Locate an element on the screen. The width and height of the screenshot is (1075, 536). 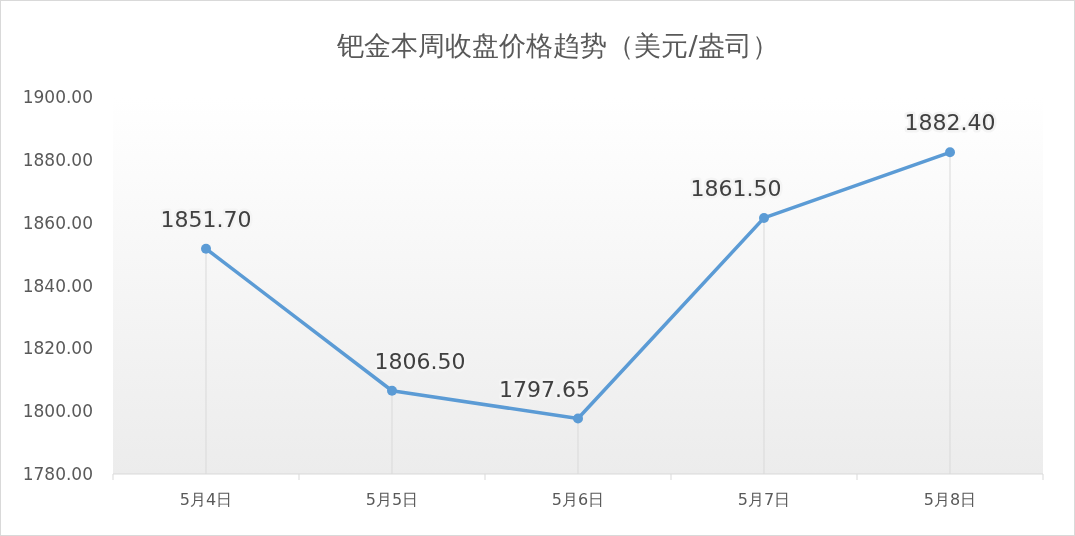
x-tick-label: 5月6日 is located at coordinates (578, 499).